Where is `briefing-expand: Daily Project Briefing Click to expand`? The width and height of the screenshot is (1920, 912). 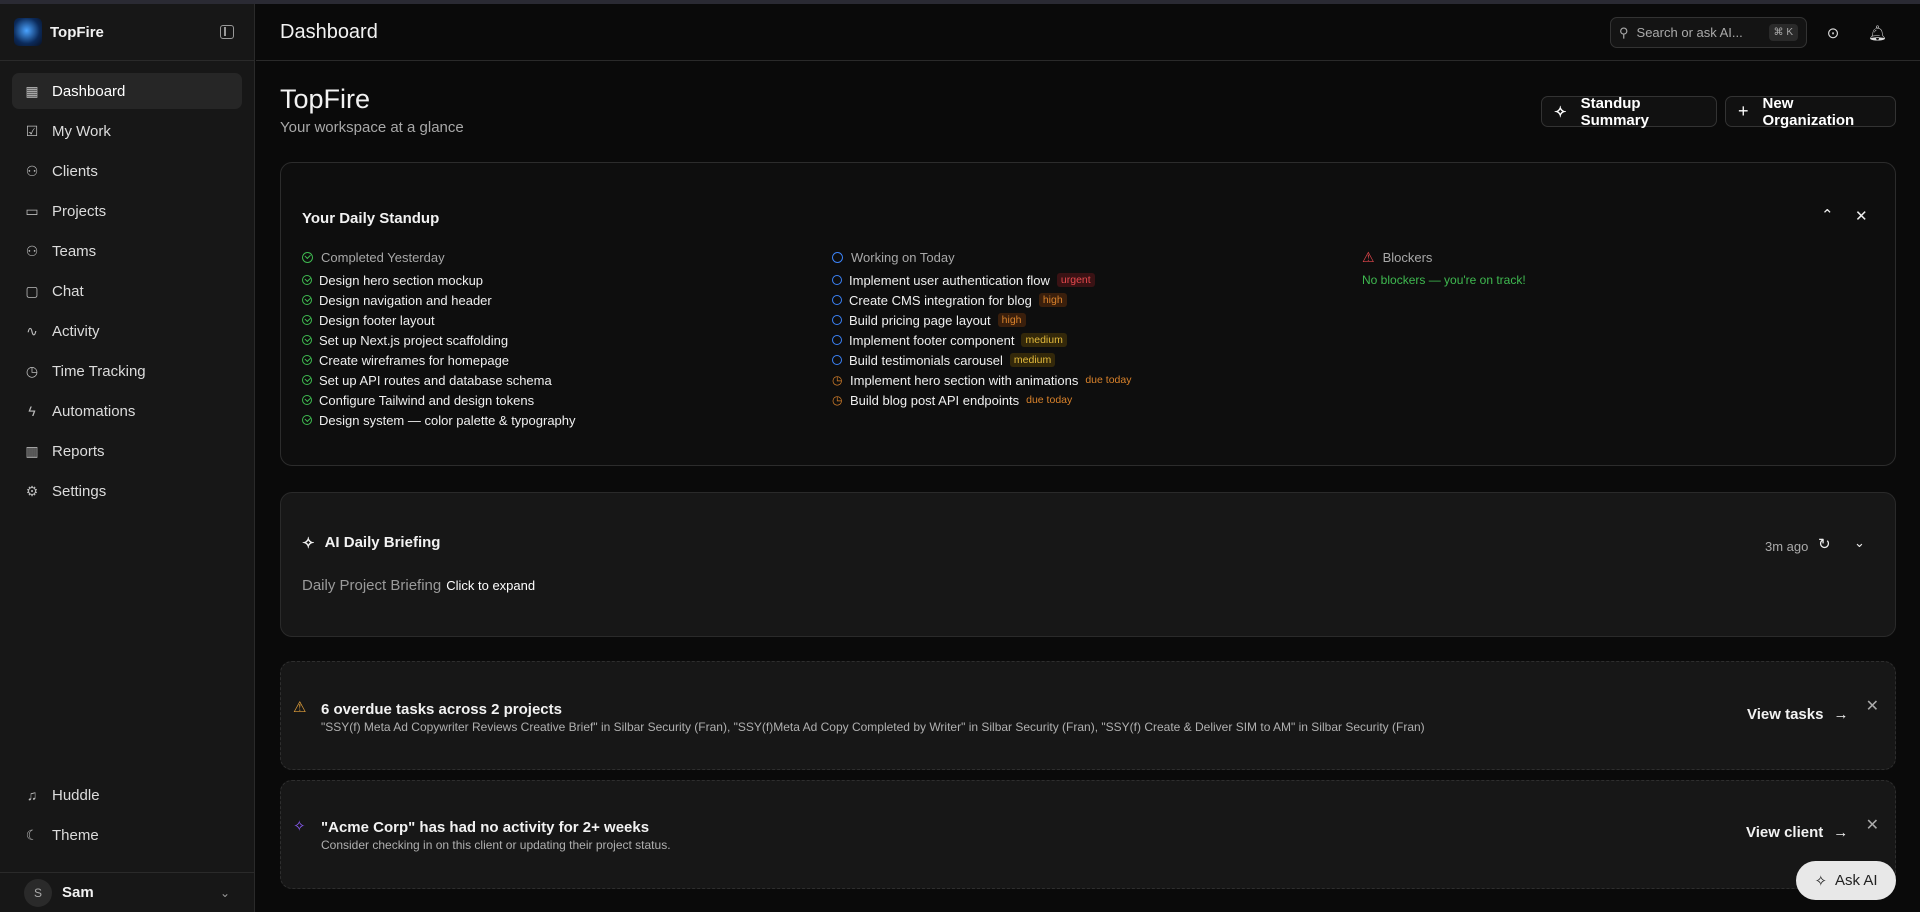 briefing-expand: Daily Project Briefing Click to expand is located at coordinates (418, 585).